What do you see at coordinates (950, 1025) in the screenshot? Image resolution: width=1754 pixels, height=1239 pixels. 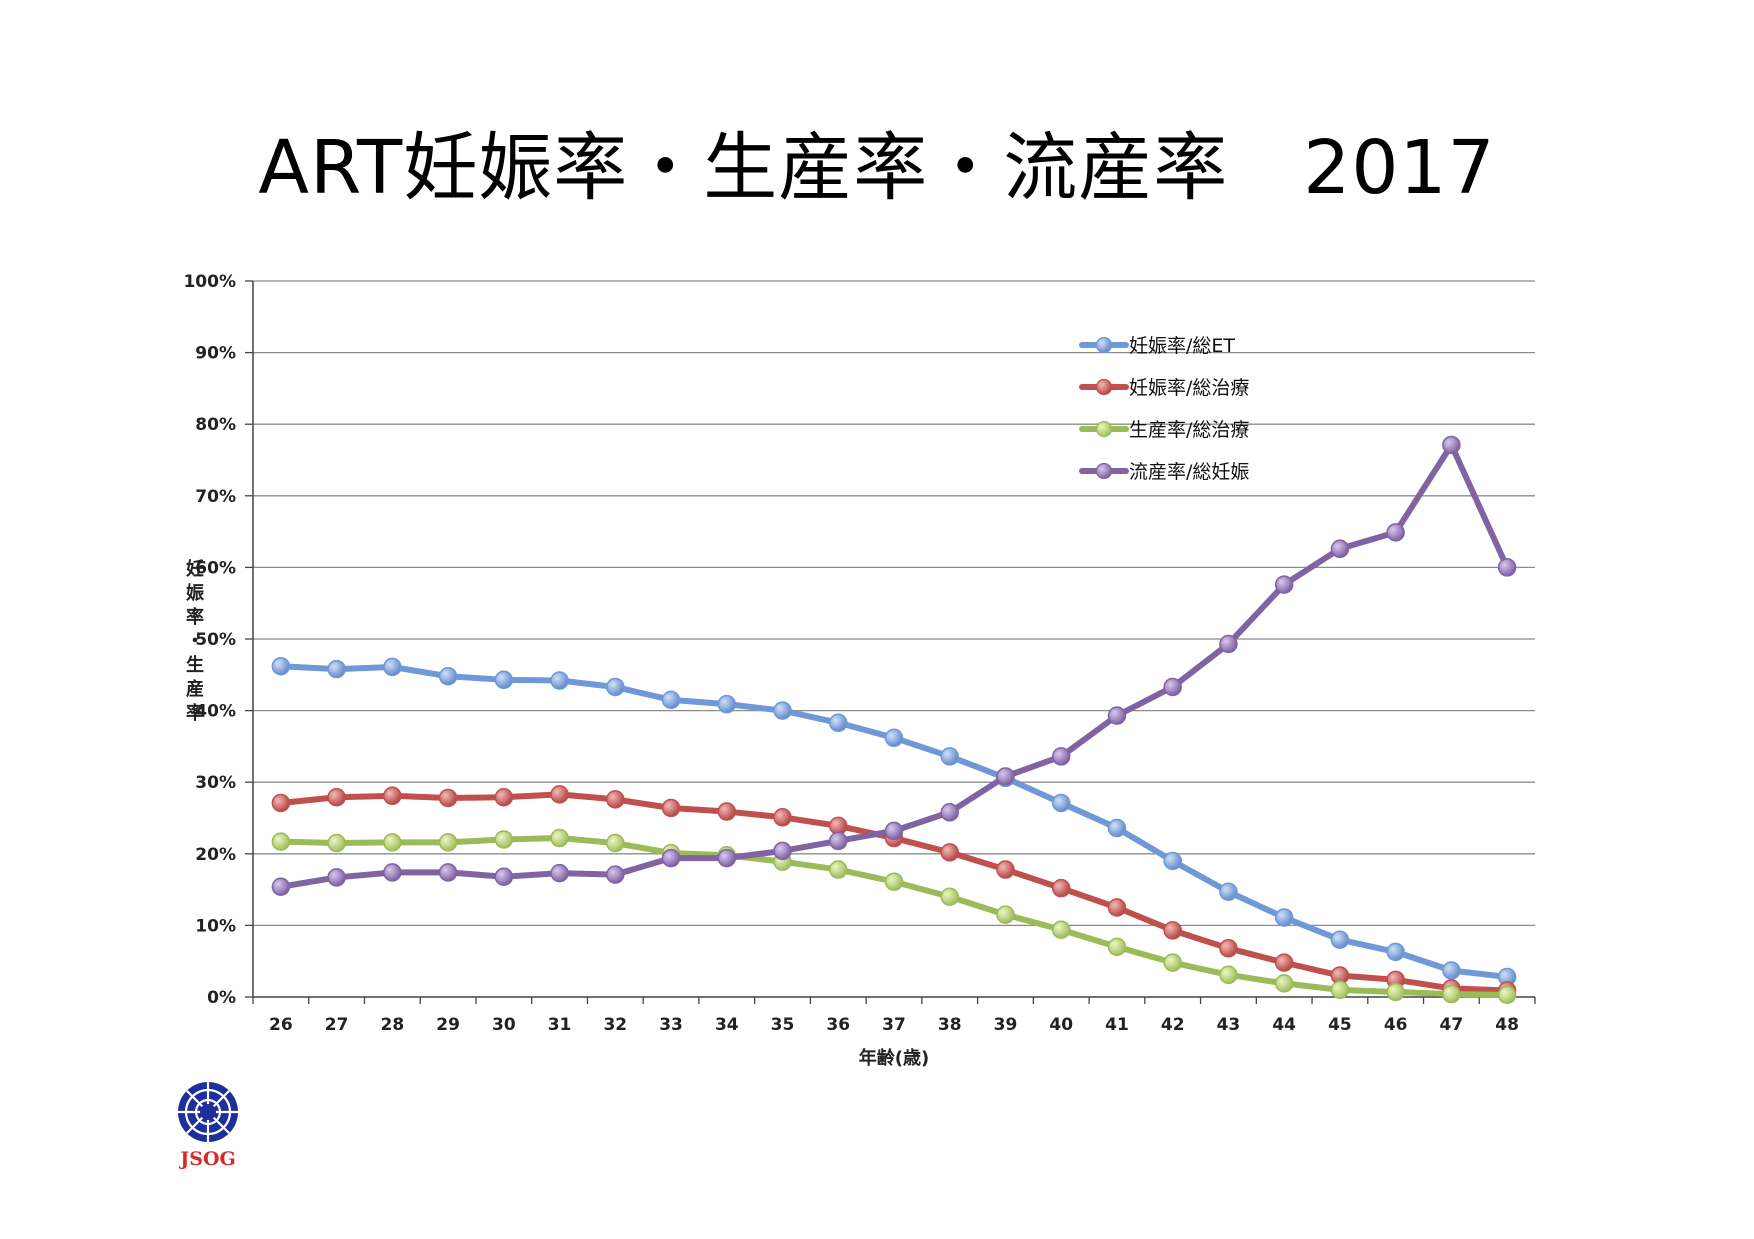 I see `x-tick-label: 38` at bounding box center [950, 1025].